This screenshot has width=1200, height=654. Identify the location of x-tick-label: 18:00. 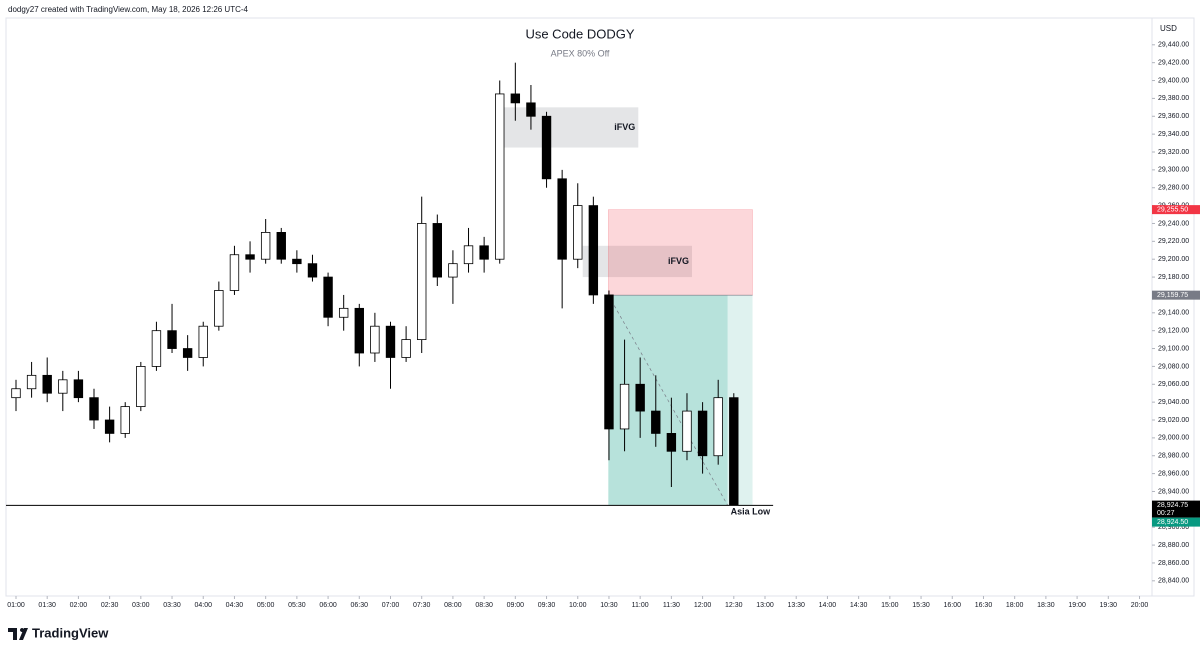
(1015, 605).